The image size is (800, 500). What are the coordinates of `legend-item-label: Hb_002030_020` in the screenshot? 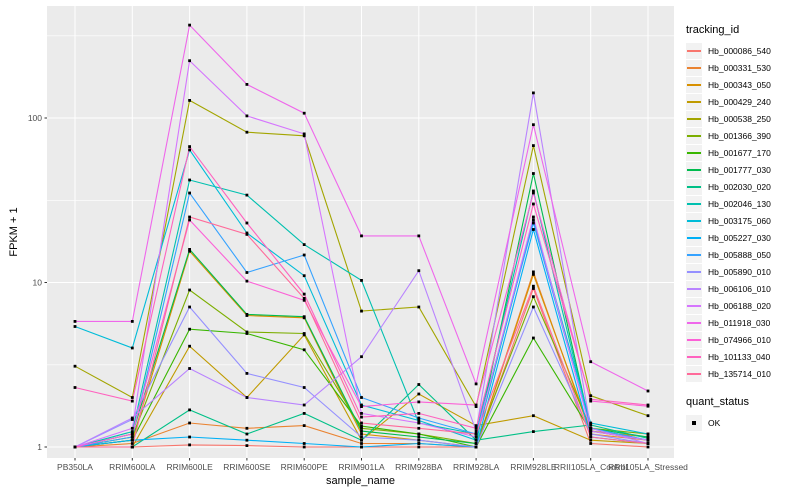 It's located at (739, 186).